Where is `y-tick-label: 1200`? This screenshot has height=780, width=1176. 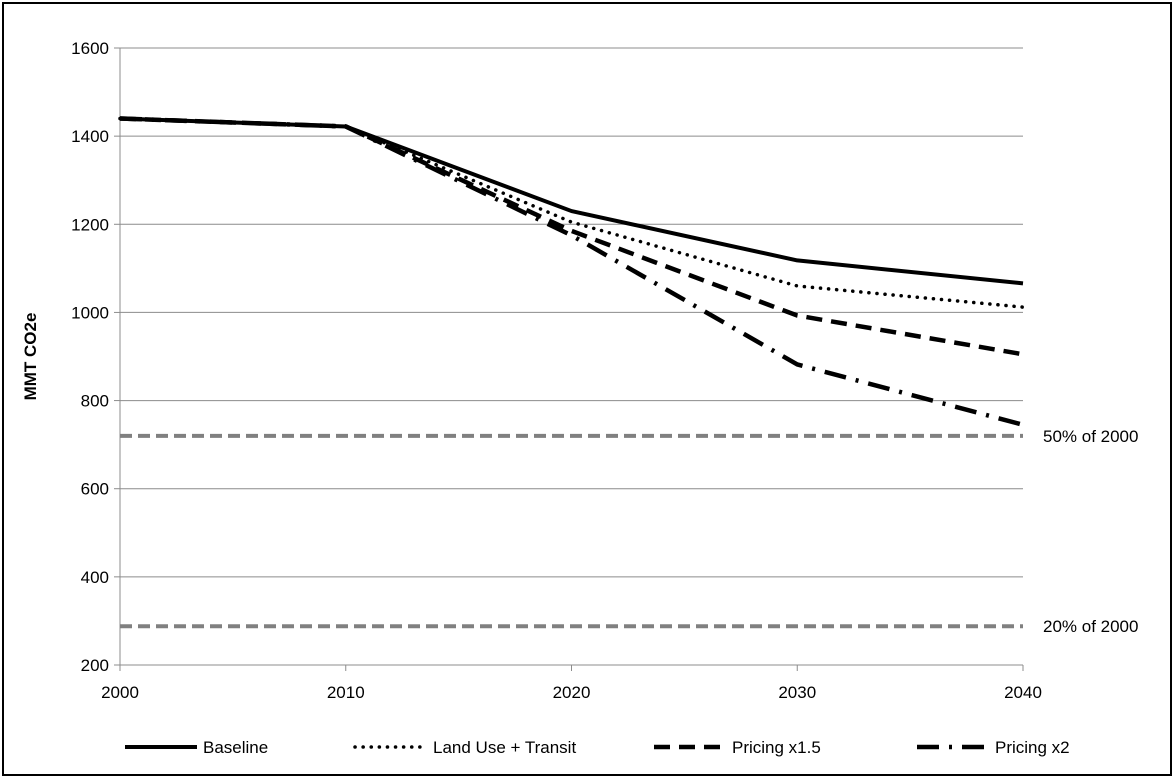
y-tick-label: 1200 is located at coordinates (90, 224).